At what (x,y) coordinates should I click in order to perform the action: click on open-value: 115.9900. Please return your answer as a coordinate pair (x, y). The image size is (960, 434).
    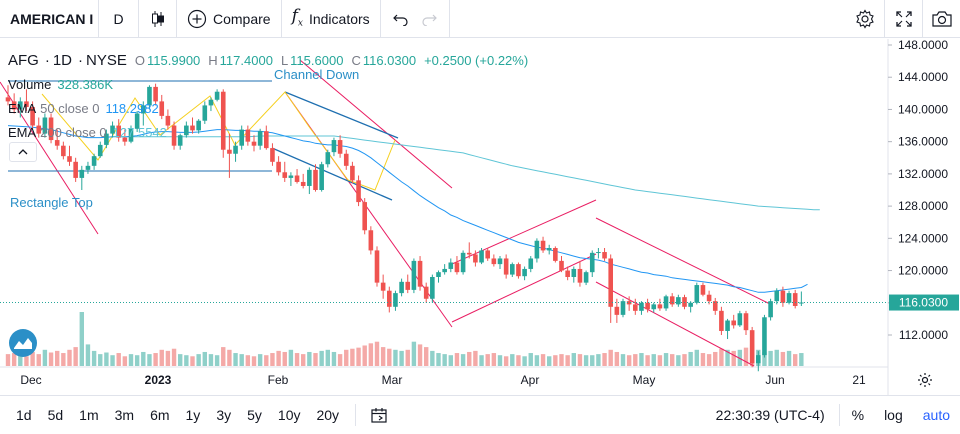
    Looking at the image, I should click on (174, 60).